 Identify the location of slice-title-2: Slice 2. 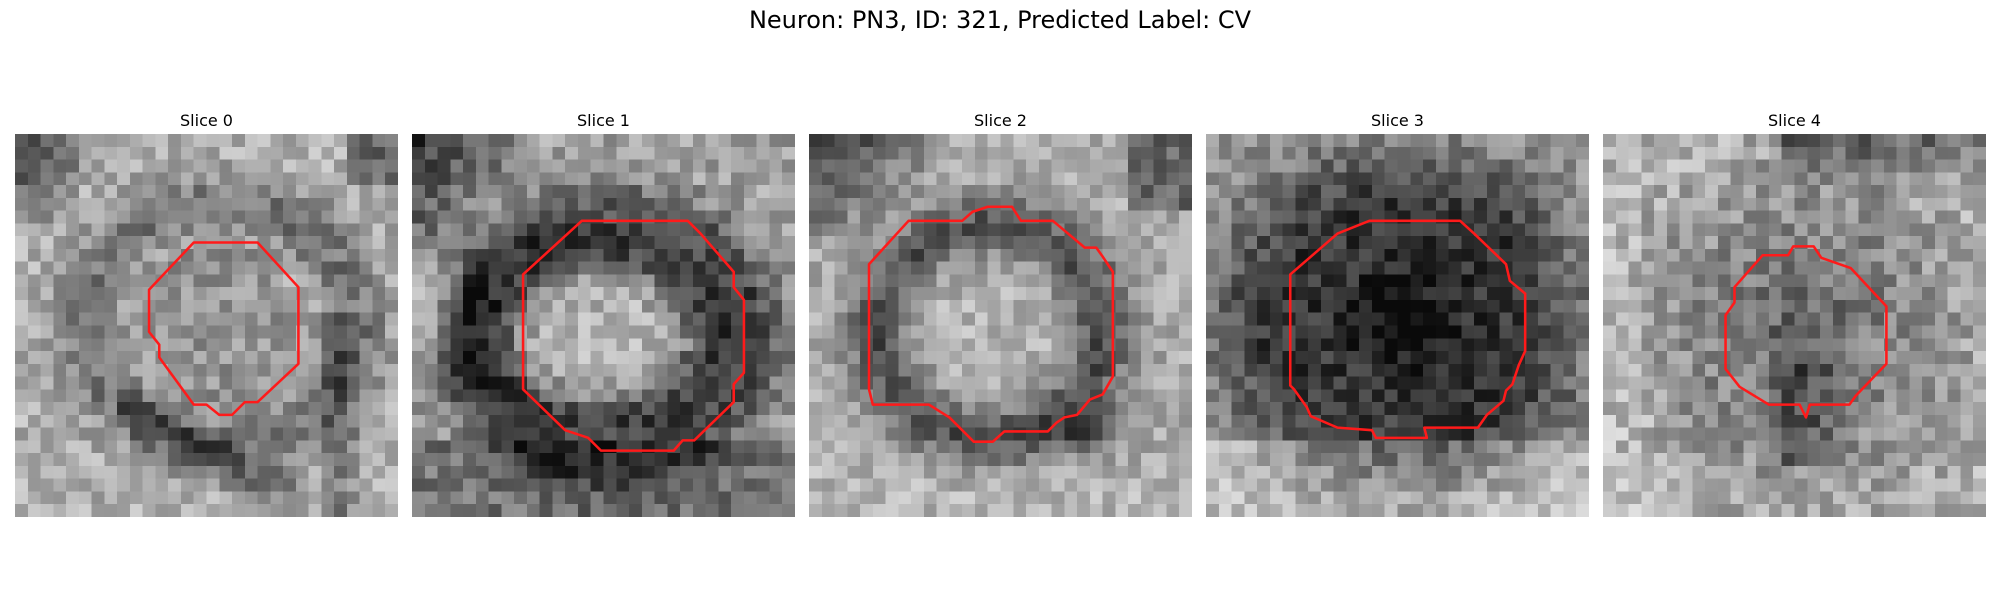
(1000, 120).